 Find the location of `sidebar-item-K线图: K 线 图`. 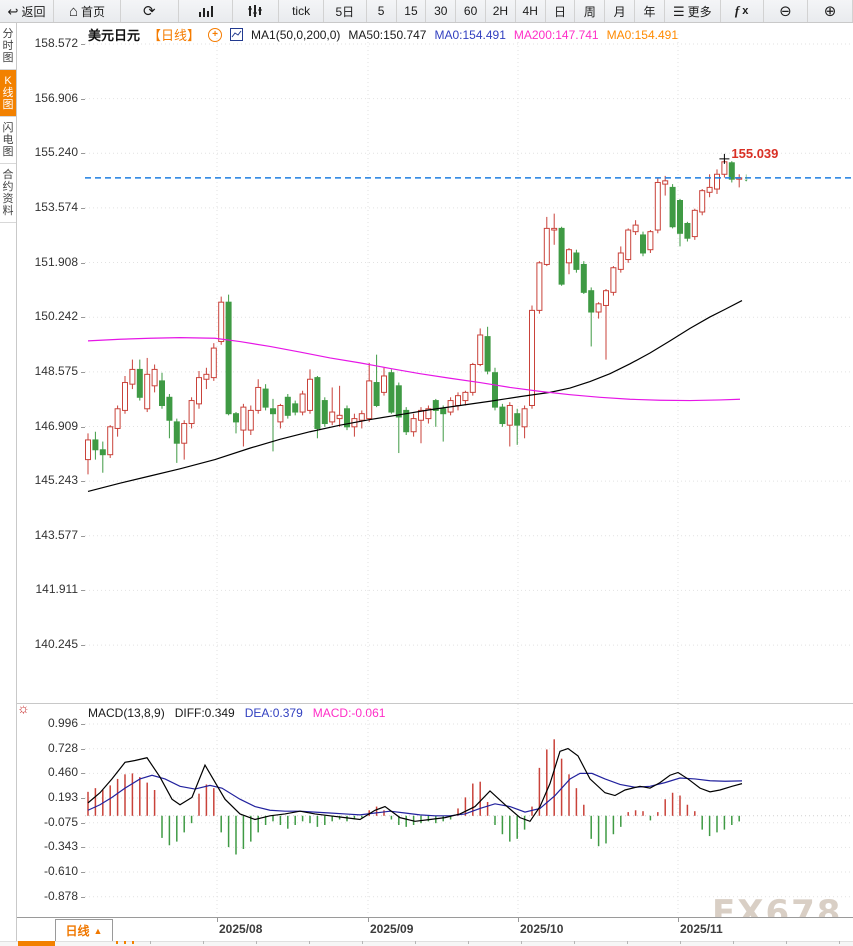

sidebar-item-K线图: K 线 图 is located at coordinates (8, 93).